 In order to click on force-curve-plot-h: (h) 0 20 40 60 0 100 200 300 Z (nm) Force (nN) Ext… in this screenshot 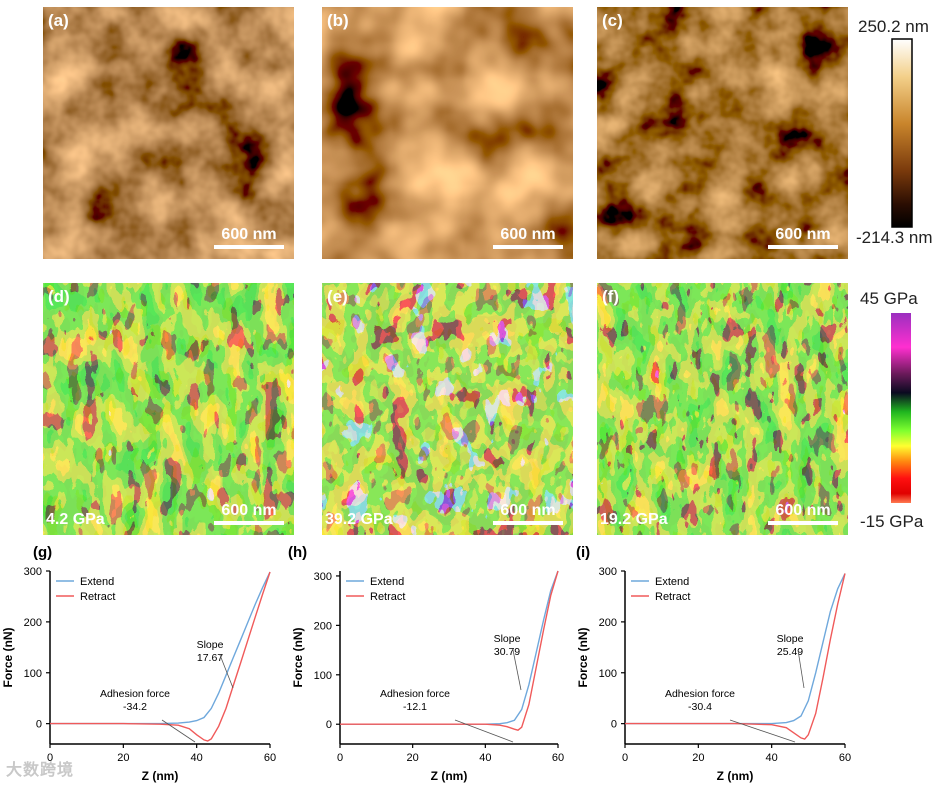, I will do `click(430, 662)`.